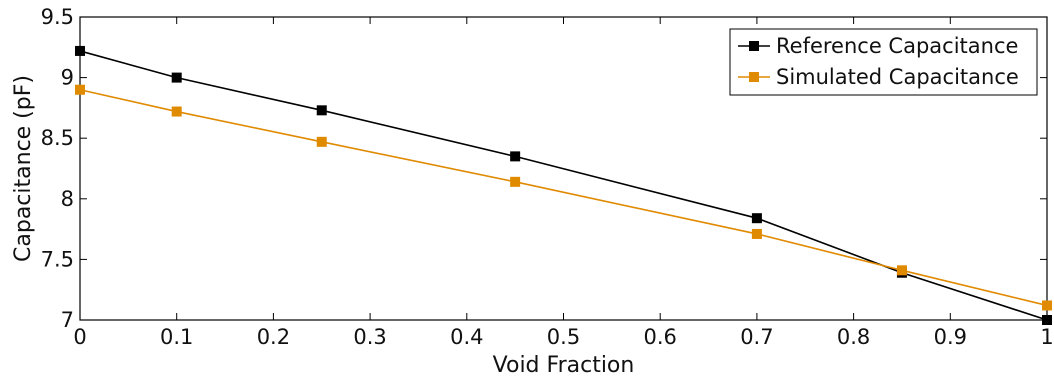 This screenshot has width=1054, height=377. What do you see at coordinates (853, 337) in the screenshot?
I see `x-tick-label: 0.8` at bounding box center [853, 337].